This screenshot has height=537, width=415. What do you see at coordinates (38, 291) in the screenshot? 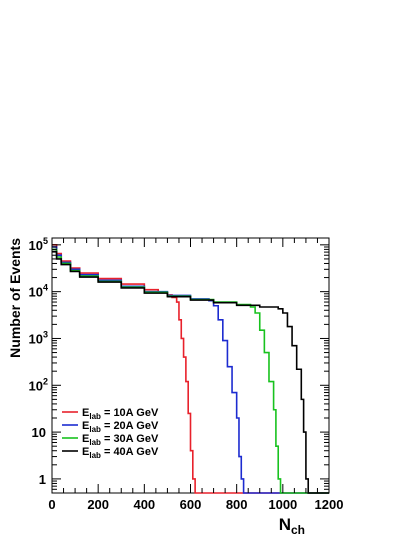
I see `y-tick-label: 10⁴` at bounding box center [38, 291].